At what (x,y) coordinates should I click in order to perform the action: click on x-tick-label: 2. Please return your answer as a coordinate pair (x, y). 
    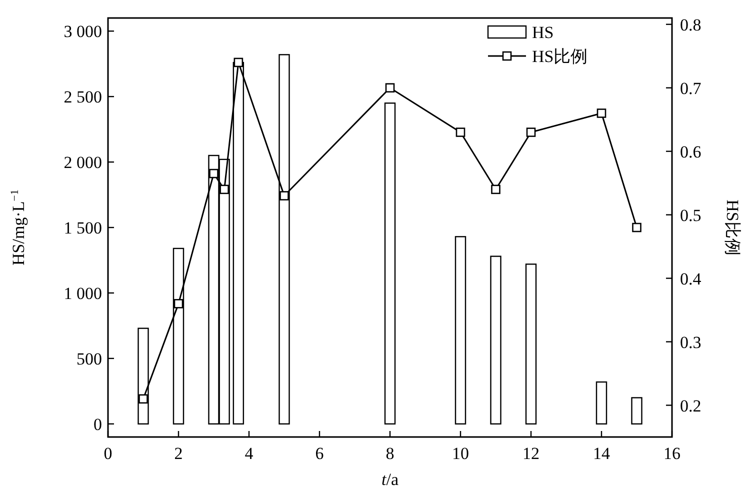
    Looking at the image, I should click on (178, 453).